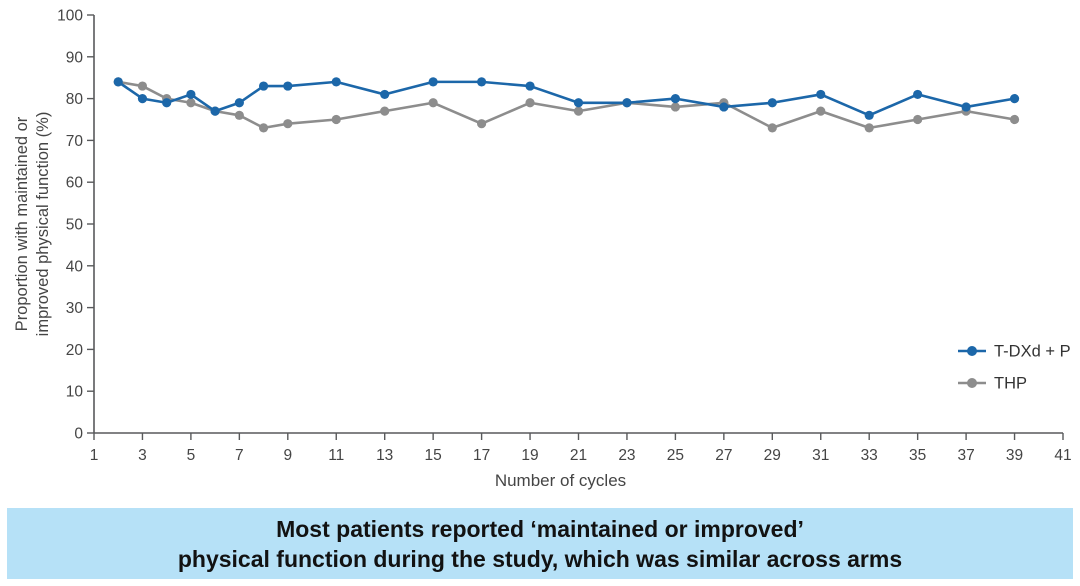 This screenshot has height=586, width=1080. What do you see at coordinates (75, 266) in the screenshot?
I see `y-tick-label: 40` at bounding box center [75, 266].